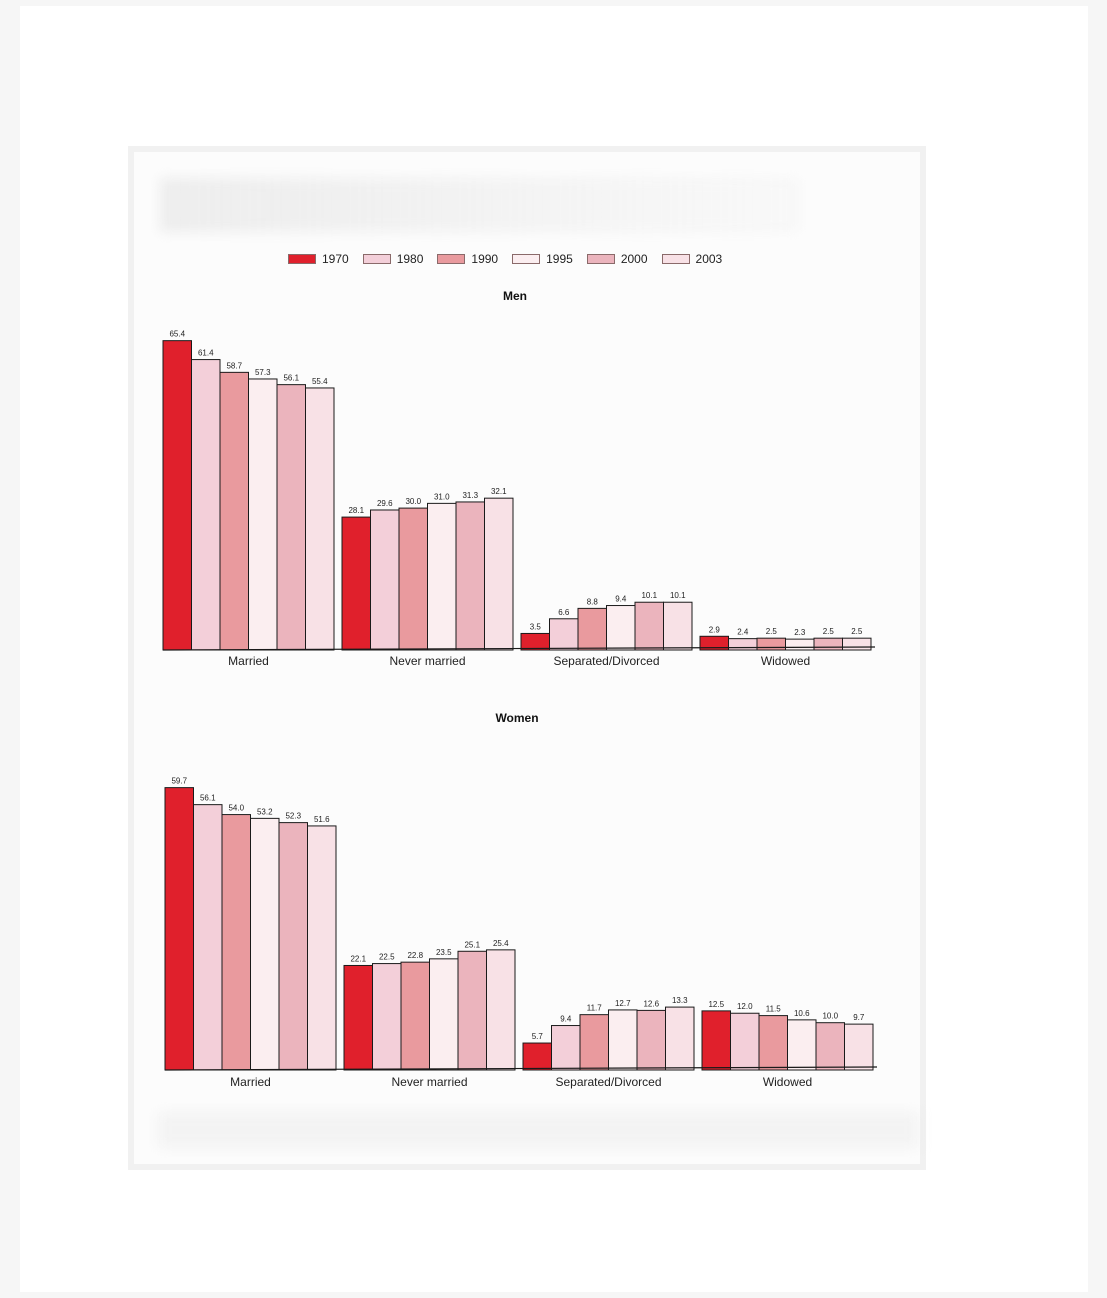  What do you see at coordinates (857, 631) in the screenshot?
I see `value-label-men-widowed-2003: 2.5` at bounding box center [857, 631].